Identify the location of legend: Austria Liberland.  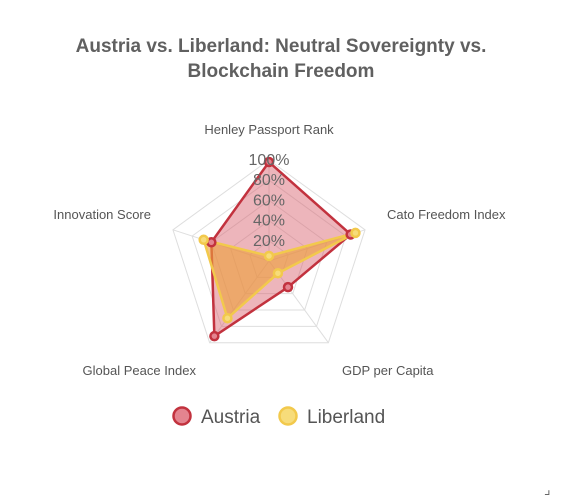
(279, 417).